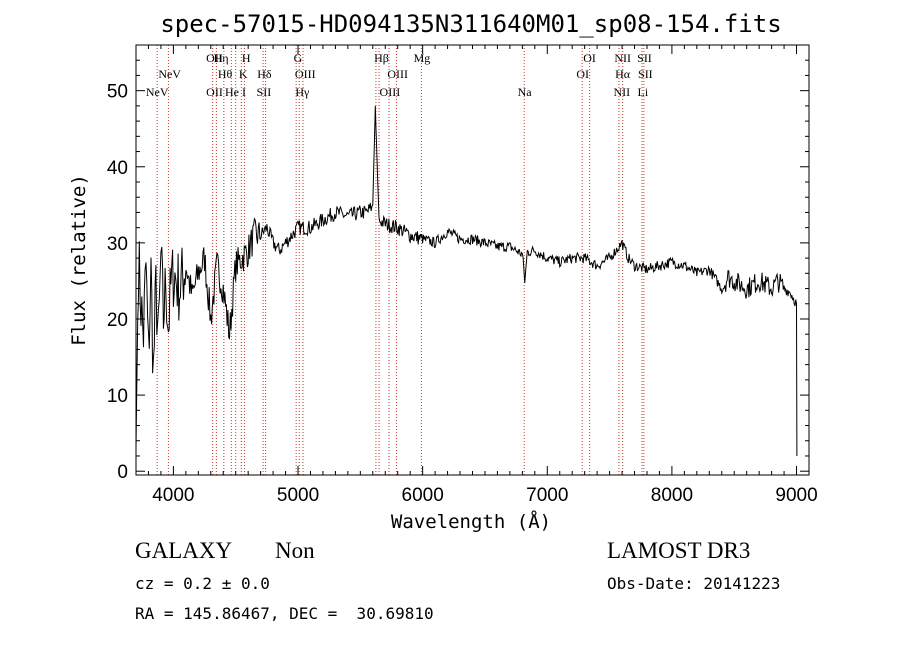 This screenshot has height=649, width=900. I want to click on x-tick-label: 6000, so click(423, 495).